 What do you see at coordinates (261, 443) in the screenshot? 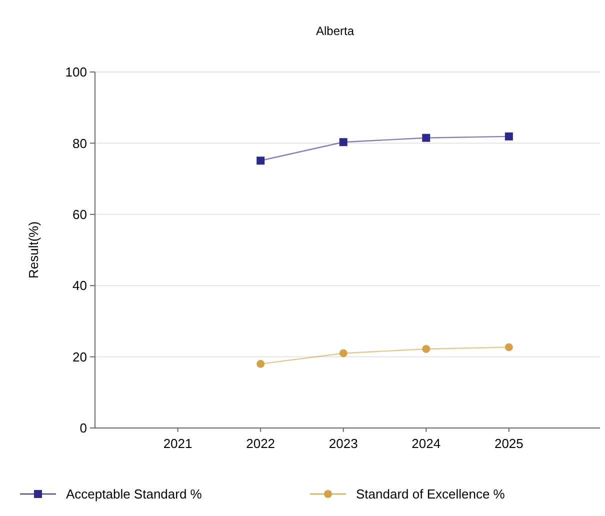
I see `x-tick-label: 2022` at bounding box center [261, 443].